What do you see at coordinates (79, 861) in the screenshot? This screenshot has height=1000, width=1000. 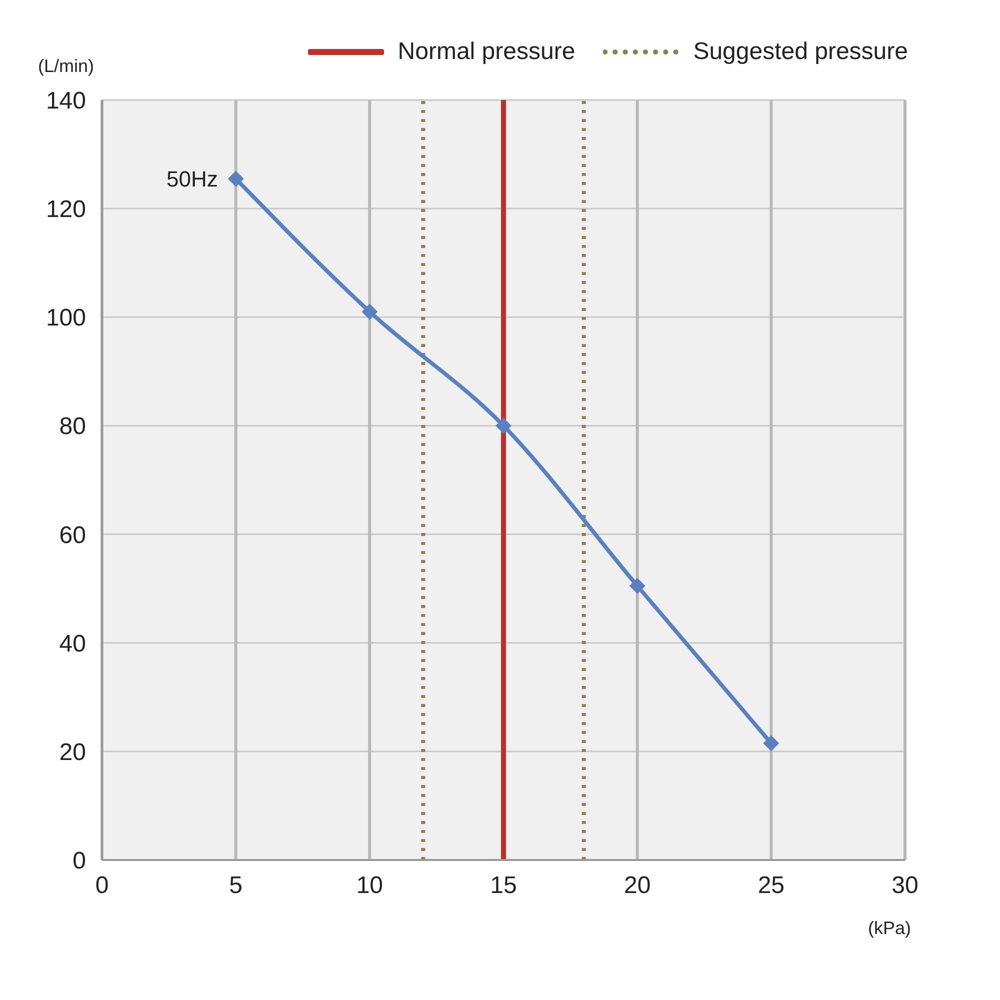 I see `y-tick-label: 0` at bounding box center [79, 861].